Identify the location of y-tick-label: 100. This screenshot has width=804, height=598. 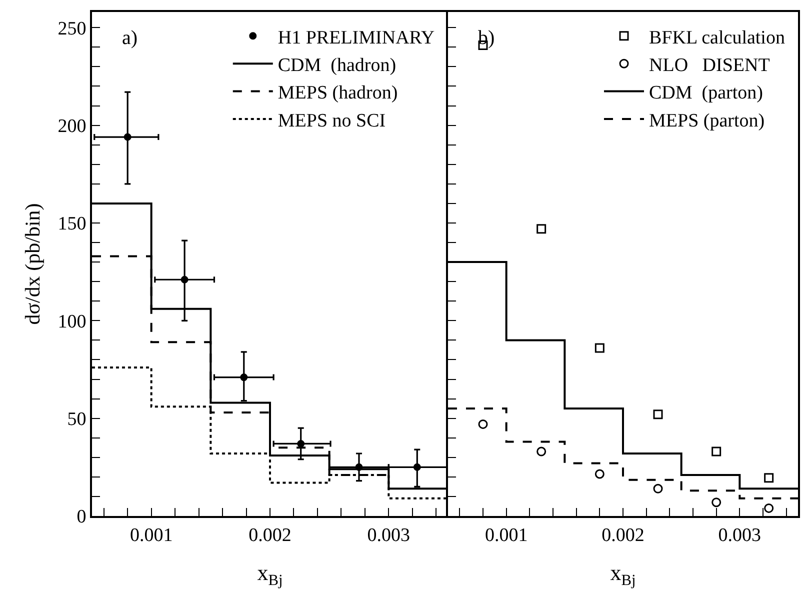
(72, 321).